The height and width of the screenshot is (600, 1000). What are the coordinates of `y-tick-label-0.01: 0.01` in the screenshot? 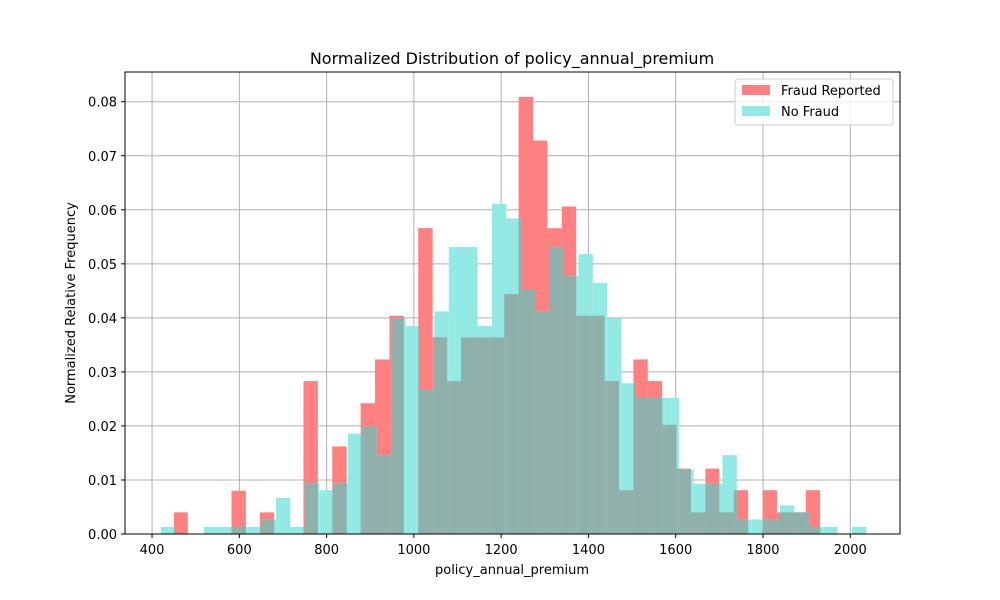 It's located at (102, 481).